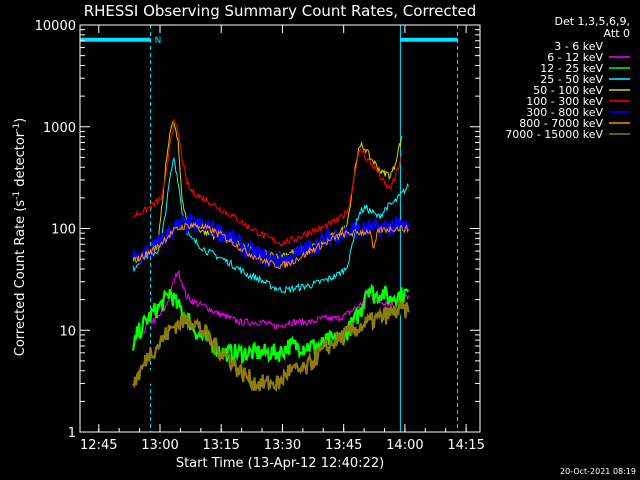 The image size is (640, 480). Describe the element at coordinates (67, 331) in the screenshot. I see `y-tick-label: 10` at that location.